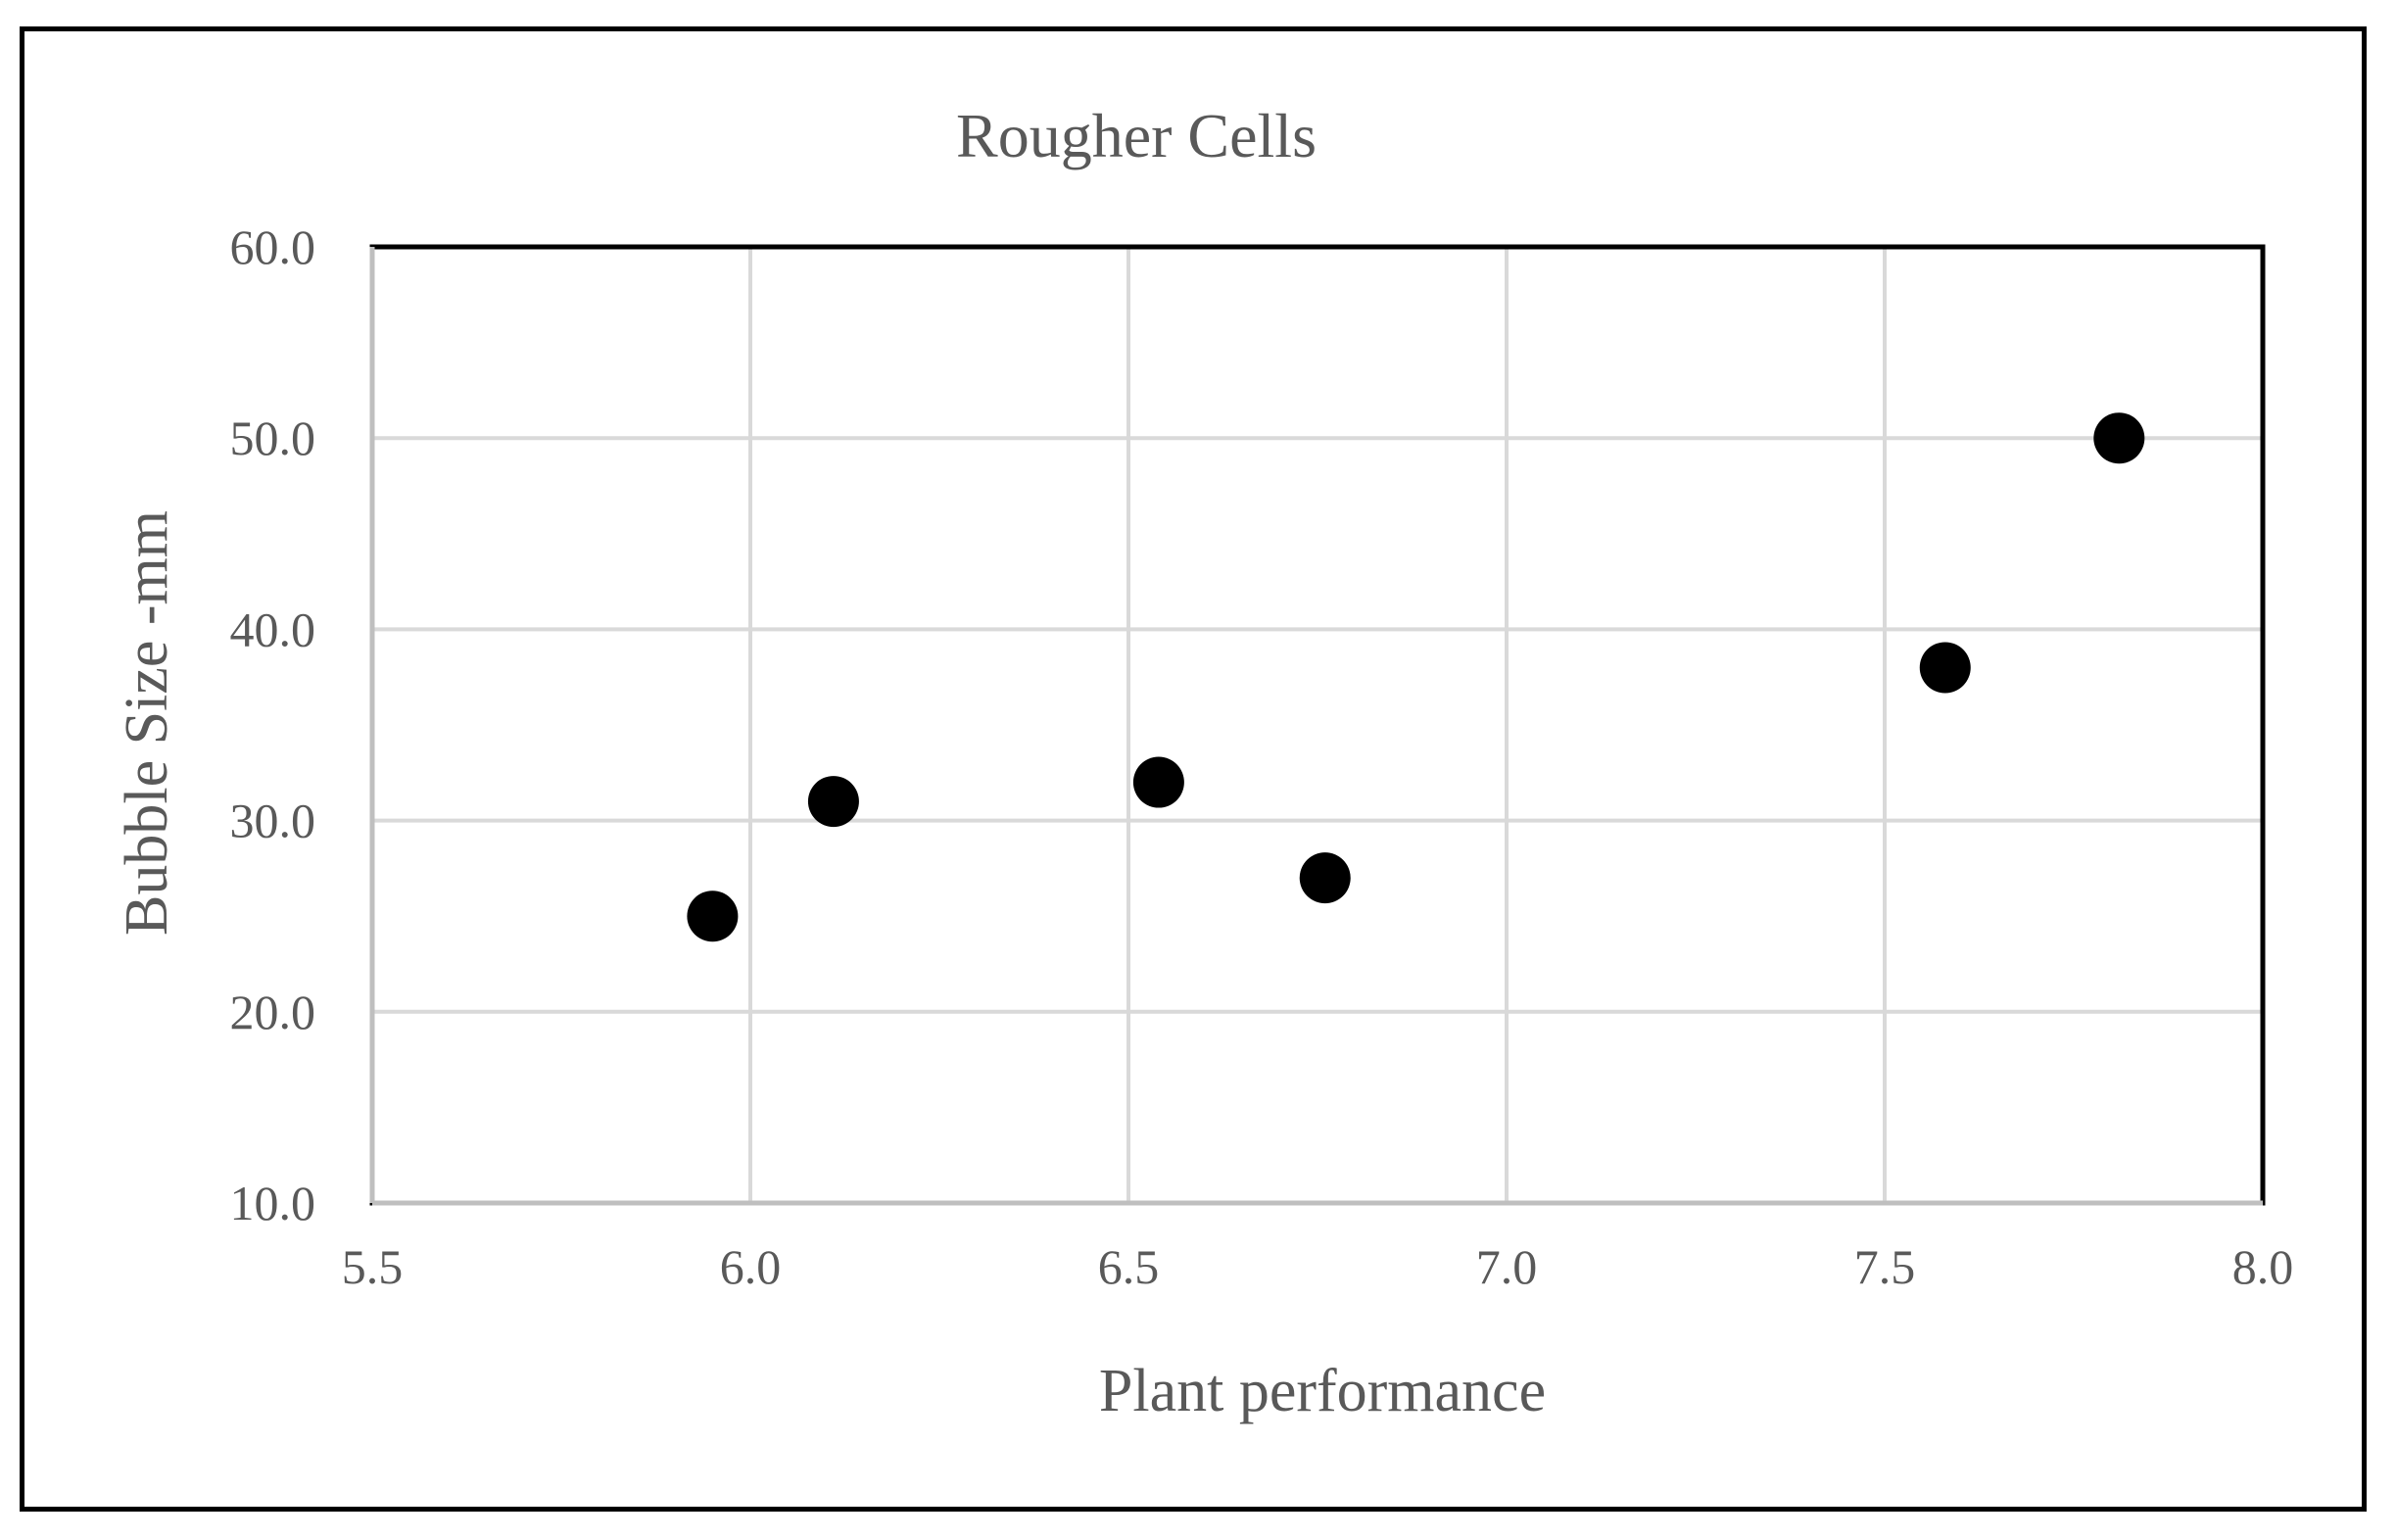 This screenshot has width=2396, height=1540. What do you see at coordinates (273, 1203) in the screenshot?
I see `y-tick-label: 10.0` at bounding box center [273, 1203].